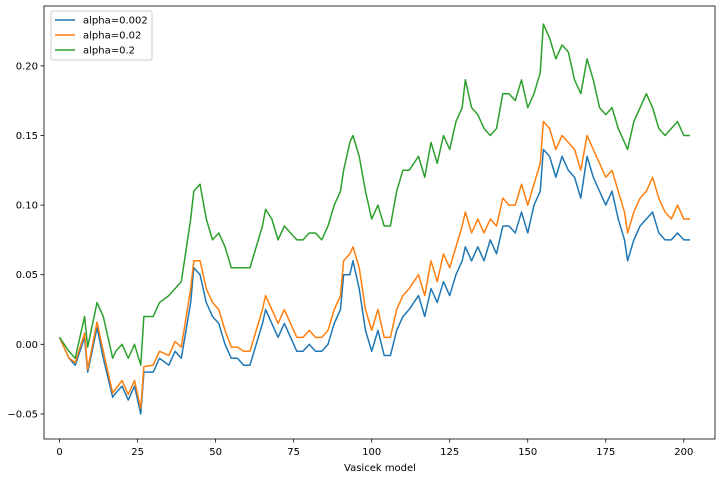 The image size is (721, 480). Describe the element at coordinates (371, 452) in the screenshot. I see `x-tick-label-4: 100` at that location.